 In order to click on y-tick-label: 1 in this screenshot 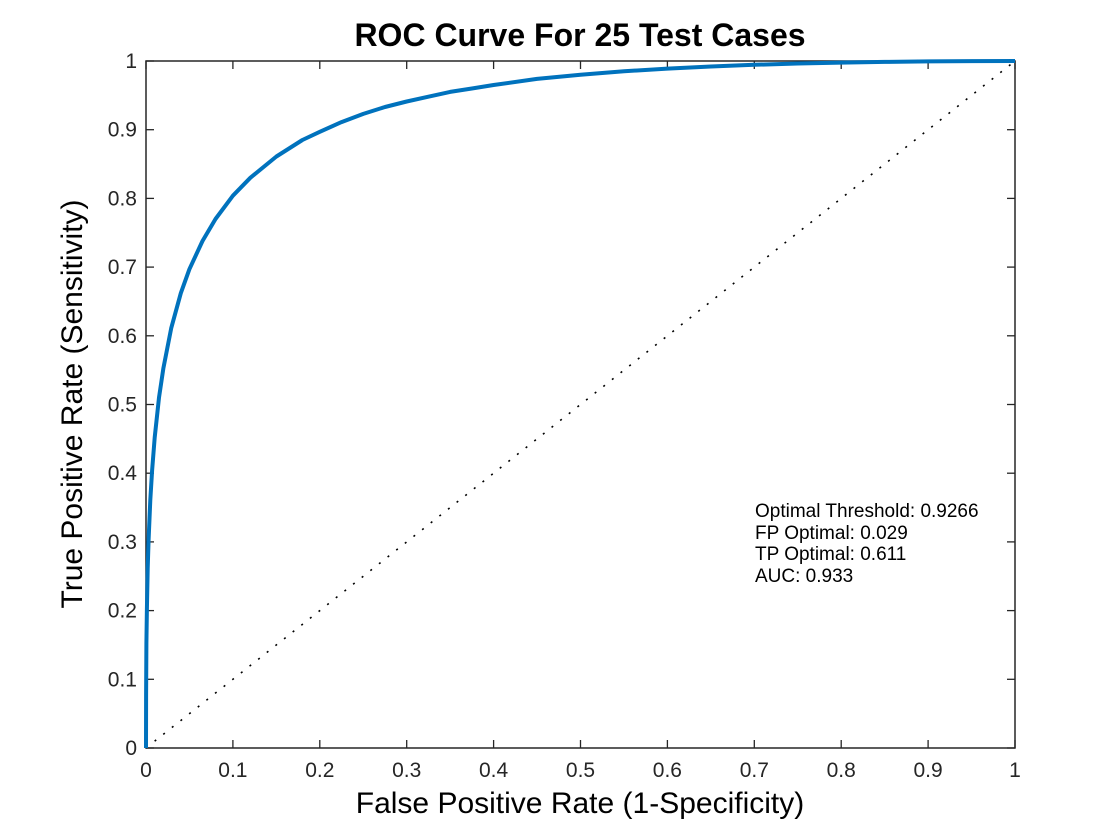, I will do `click(131, 61)`.